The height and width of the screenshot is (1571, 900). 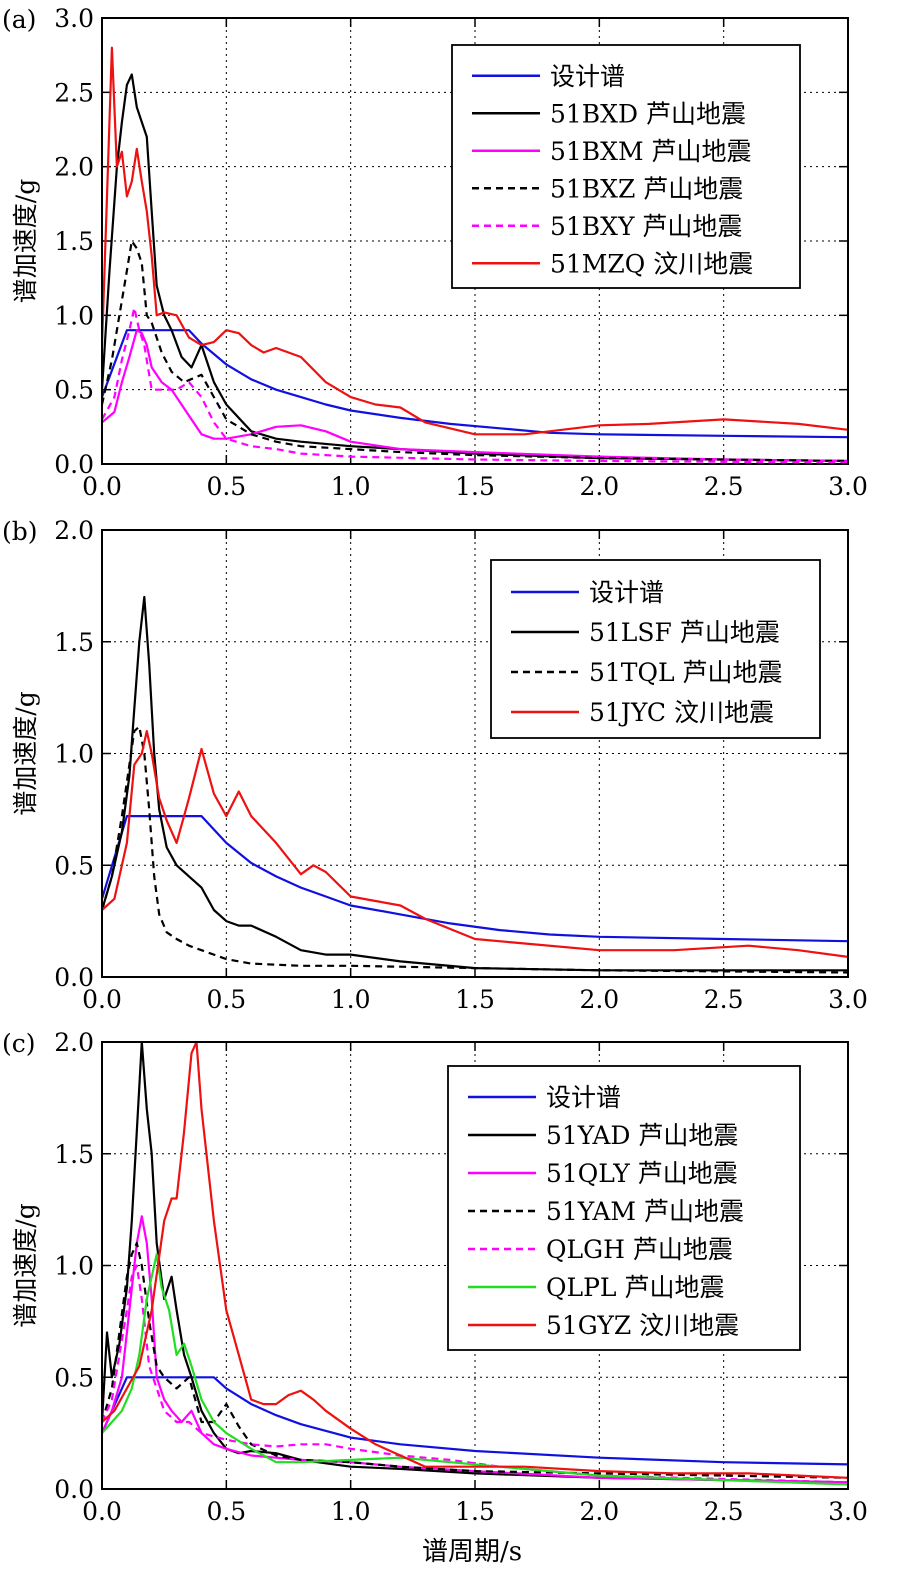 What do you see at coordinates (646, 226) in the screenshot?
I see `legend-entry: 51BXY 芦山地震` at bounding box center [646, 226].